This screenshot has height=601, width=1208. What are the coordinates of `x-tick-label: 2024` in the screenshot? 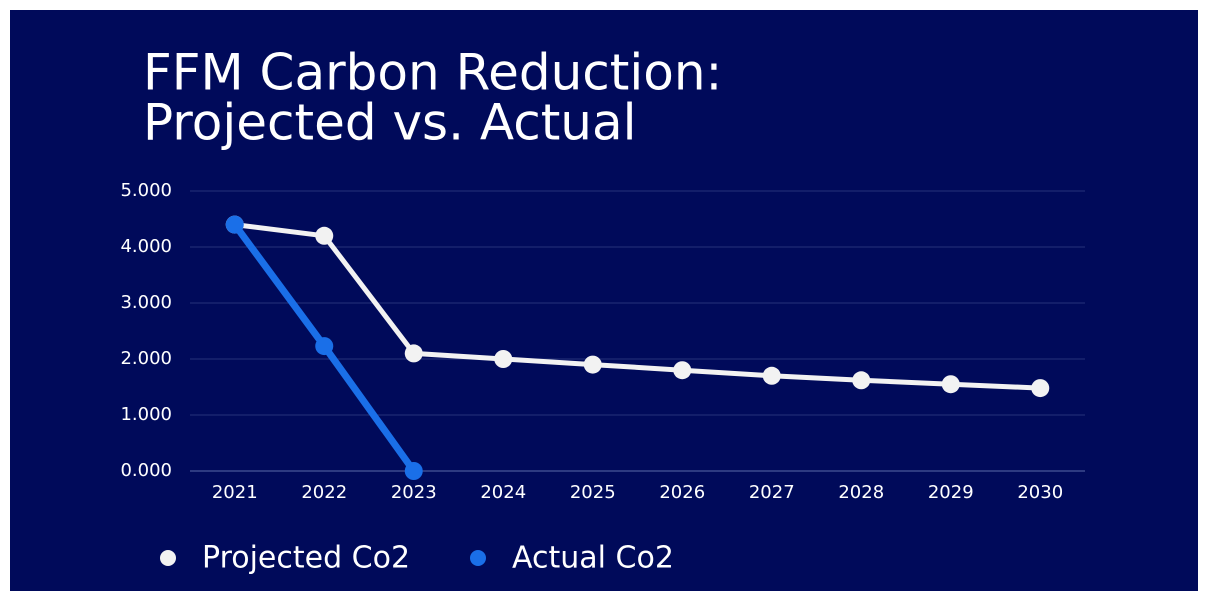 It's located at (503, 492).